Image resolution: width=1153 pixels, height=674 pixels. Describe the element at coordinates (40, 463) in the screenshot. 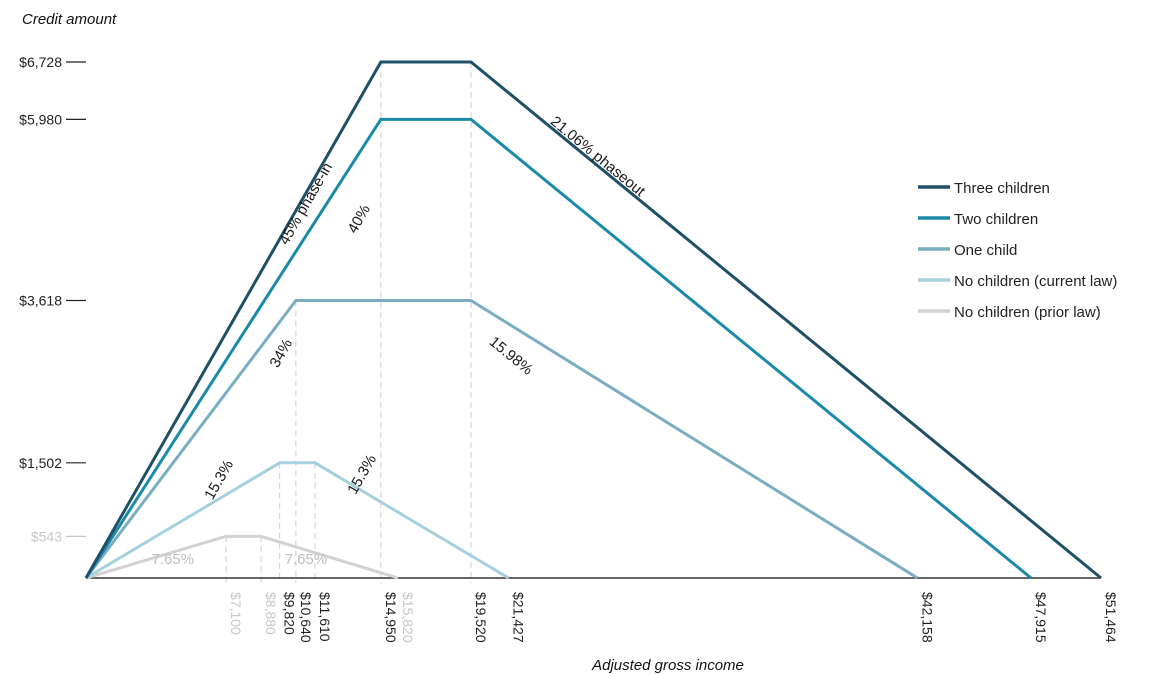

I see `y-tick-label: $1,502` at that location.